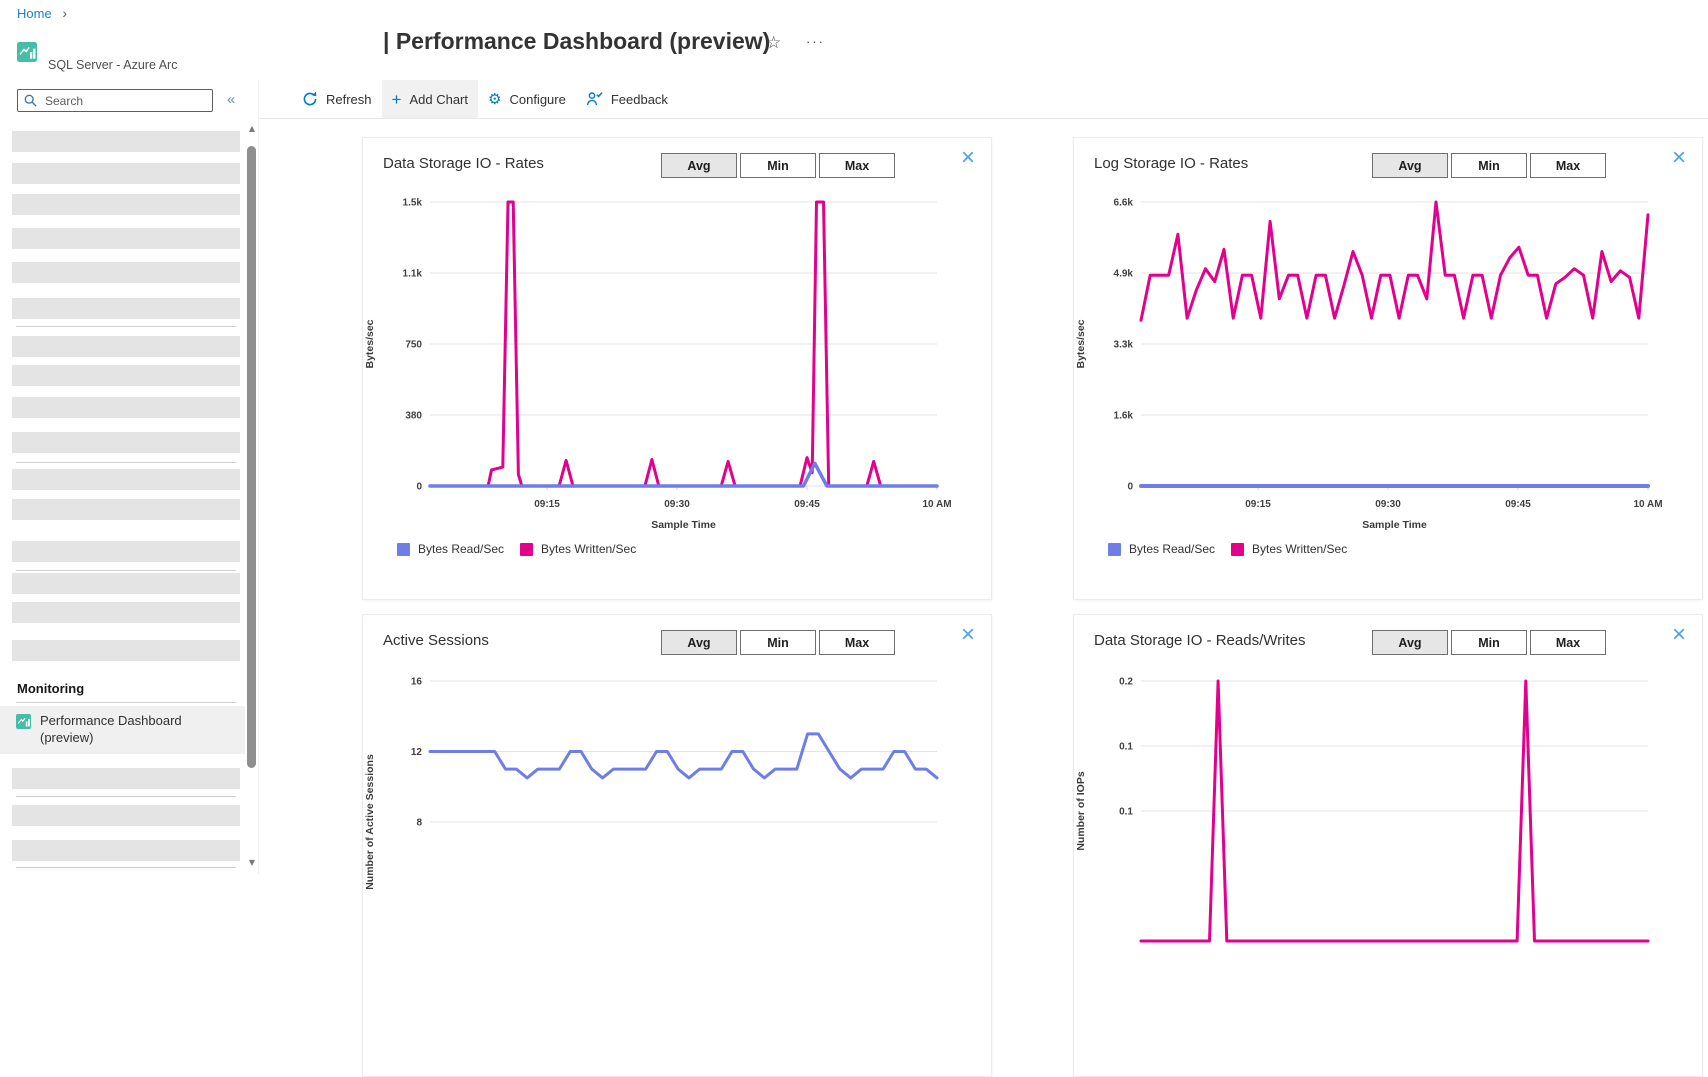 The image size is (1708, 1077). I want to click on configure-button: ⚙ Configure, so click(527, 99).